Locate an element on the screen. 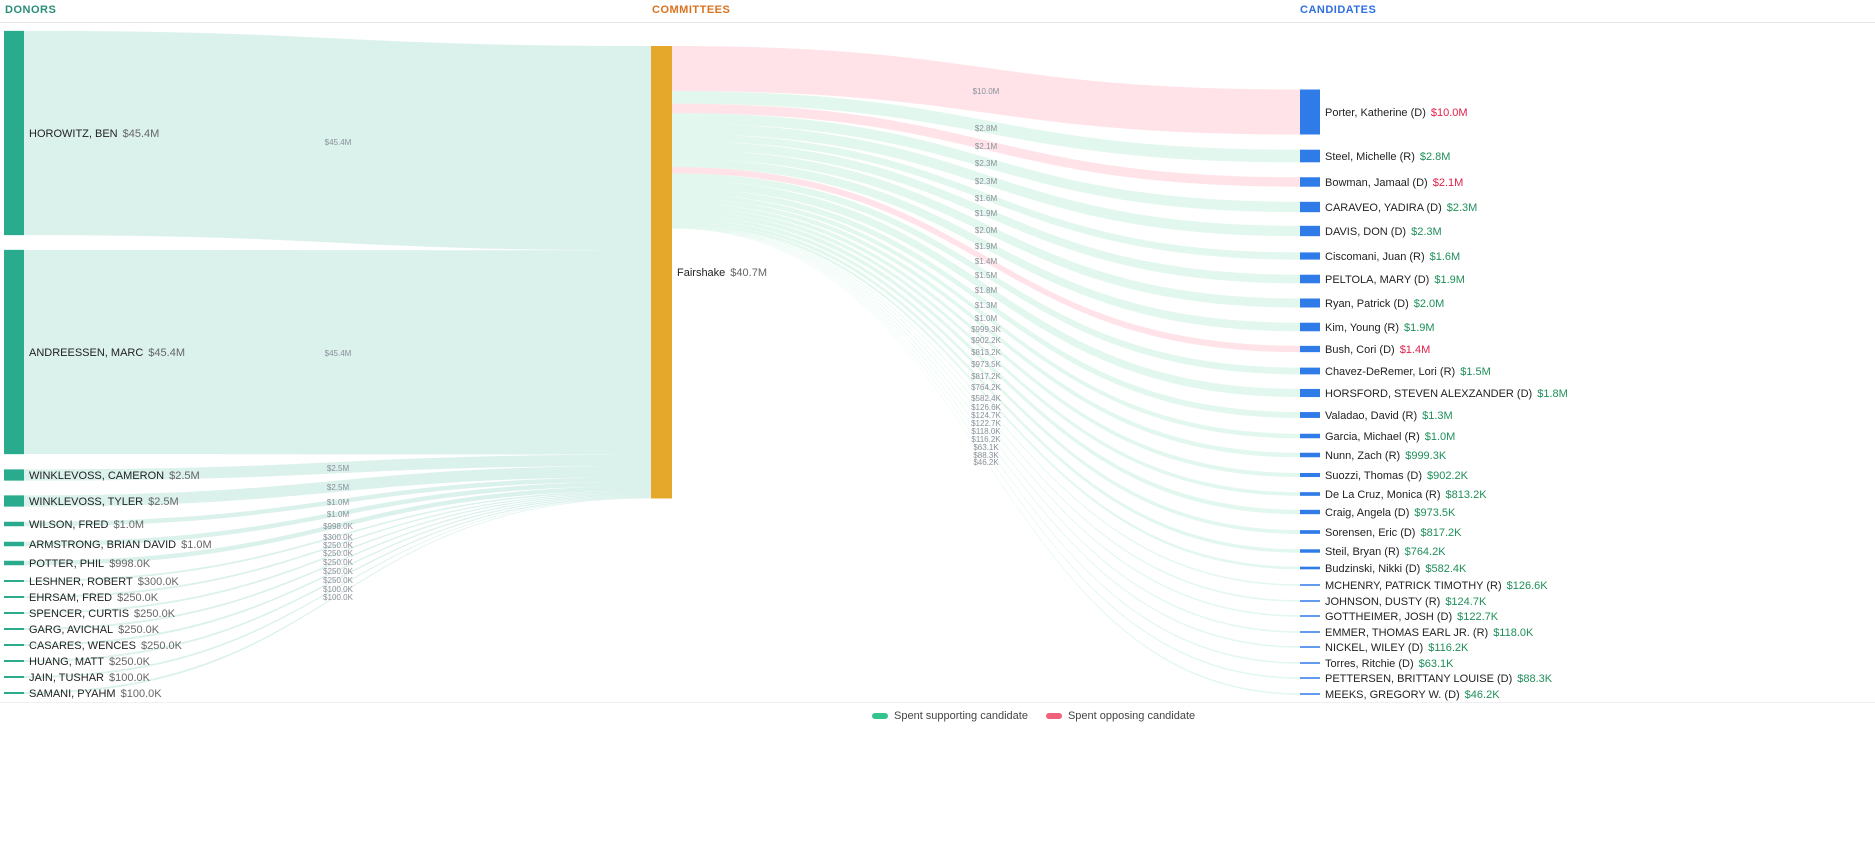 The height and width of the screenshot is (867, 1875). candidate-label: Ciscomani, Juan (R) $1.6M is located at coordinates (1392, 257).